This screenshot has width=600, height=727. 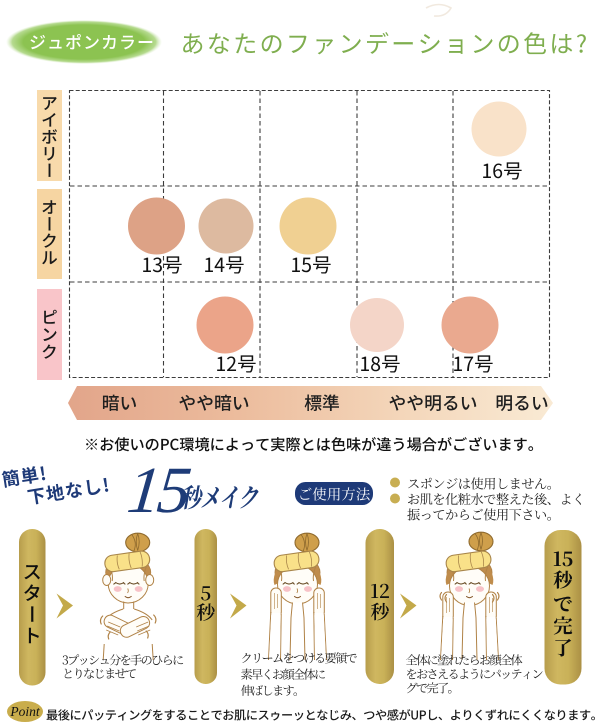 What do you see at coordinates (24, 711) in the screenshot?
I see `svg-text: Point` at bounding box center [24, 711].